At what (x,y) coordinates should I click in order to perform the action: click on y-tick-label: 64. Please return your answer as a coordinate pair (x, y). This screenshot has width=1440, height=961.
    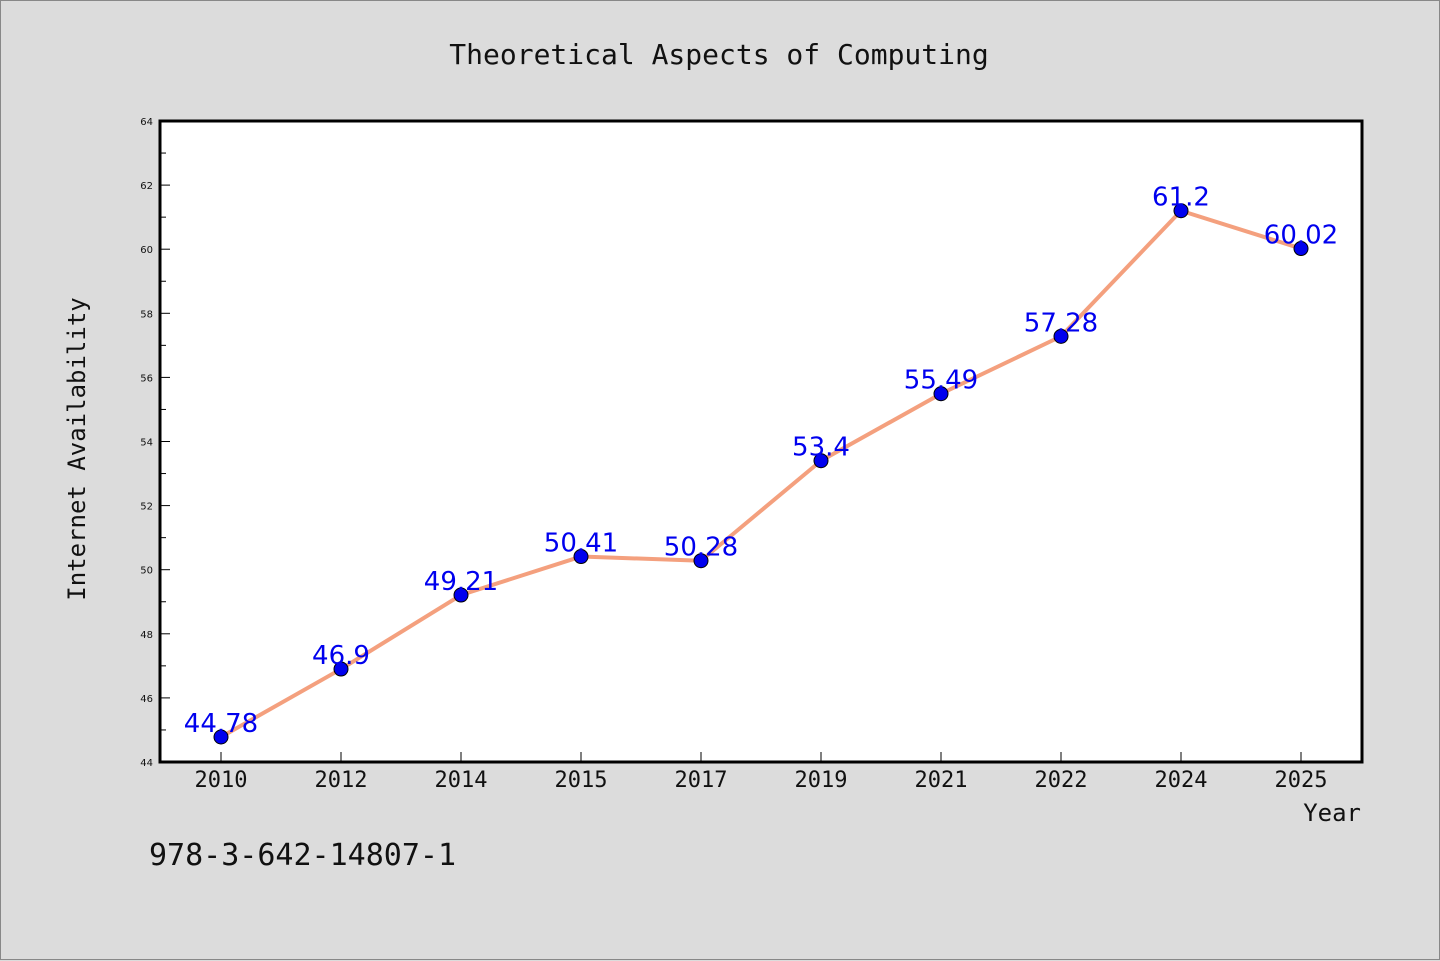
    Looking at the image, I should click on (146, 122).